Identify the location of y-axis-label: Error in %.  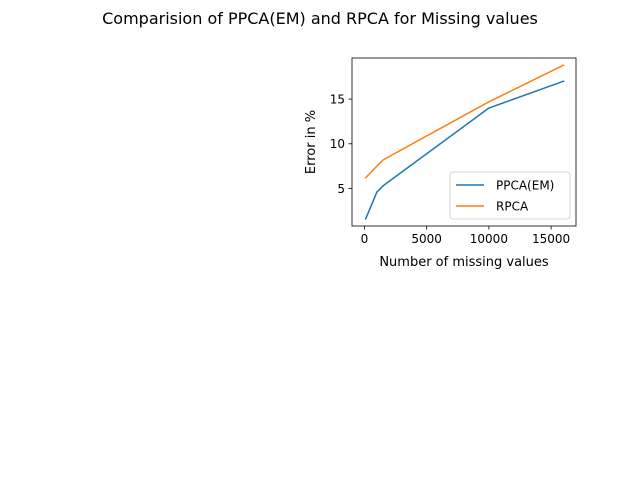
(311, 142).